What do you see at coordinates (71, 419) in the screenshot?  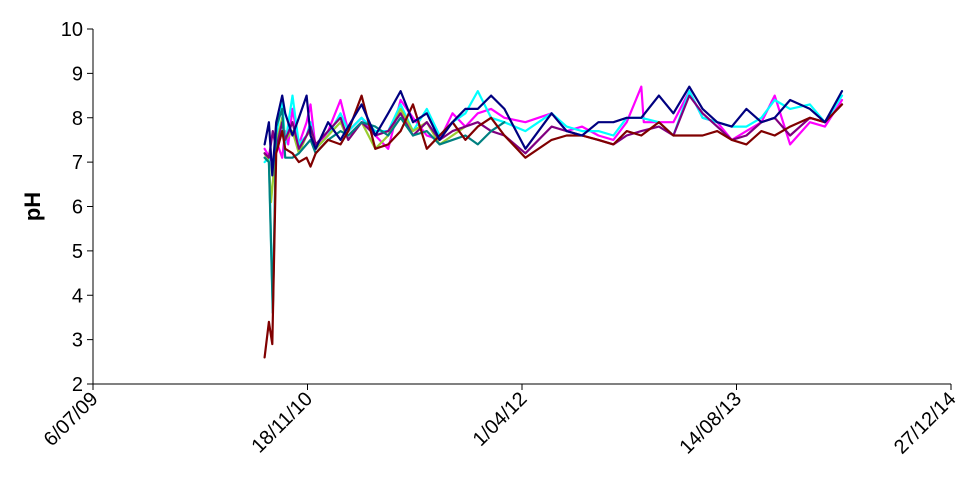 I see `x-tick-label: 6/07/09` at bounding box center [71, 419].